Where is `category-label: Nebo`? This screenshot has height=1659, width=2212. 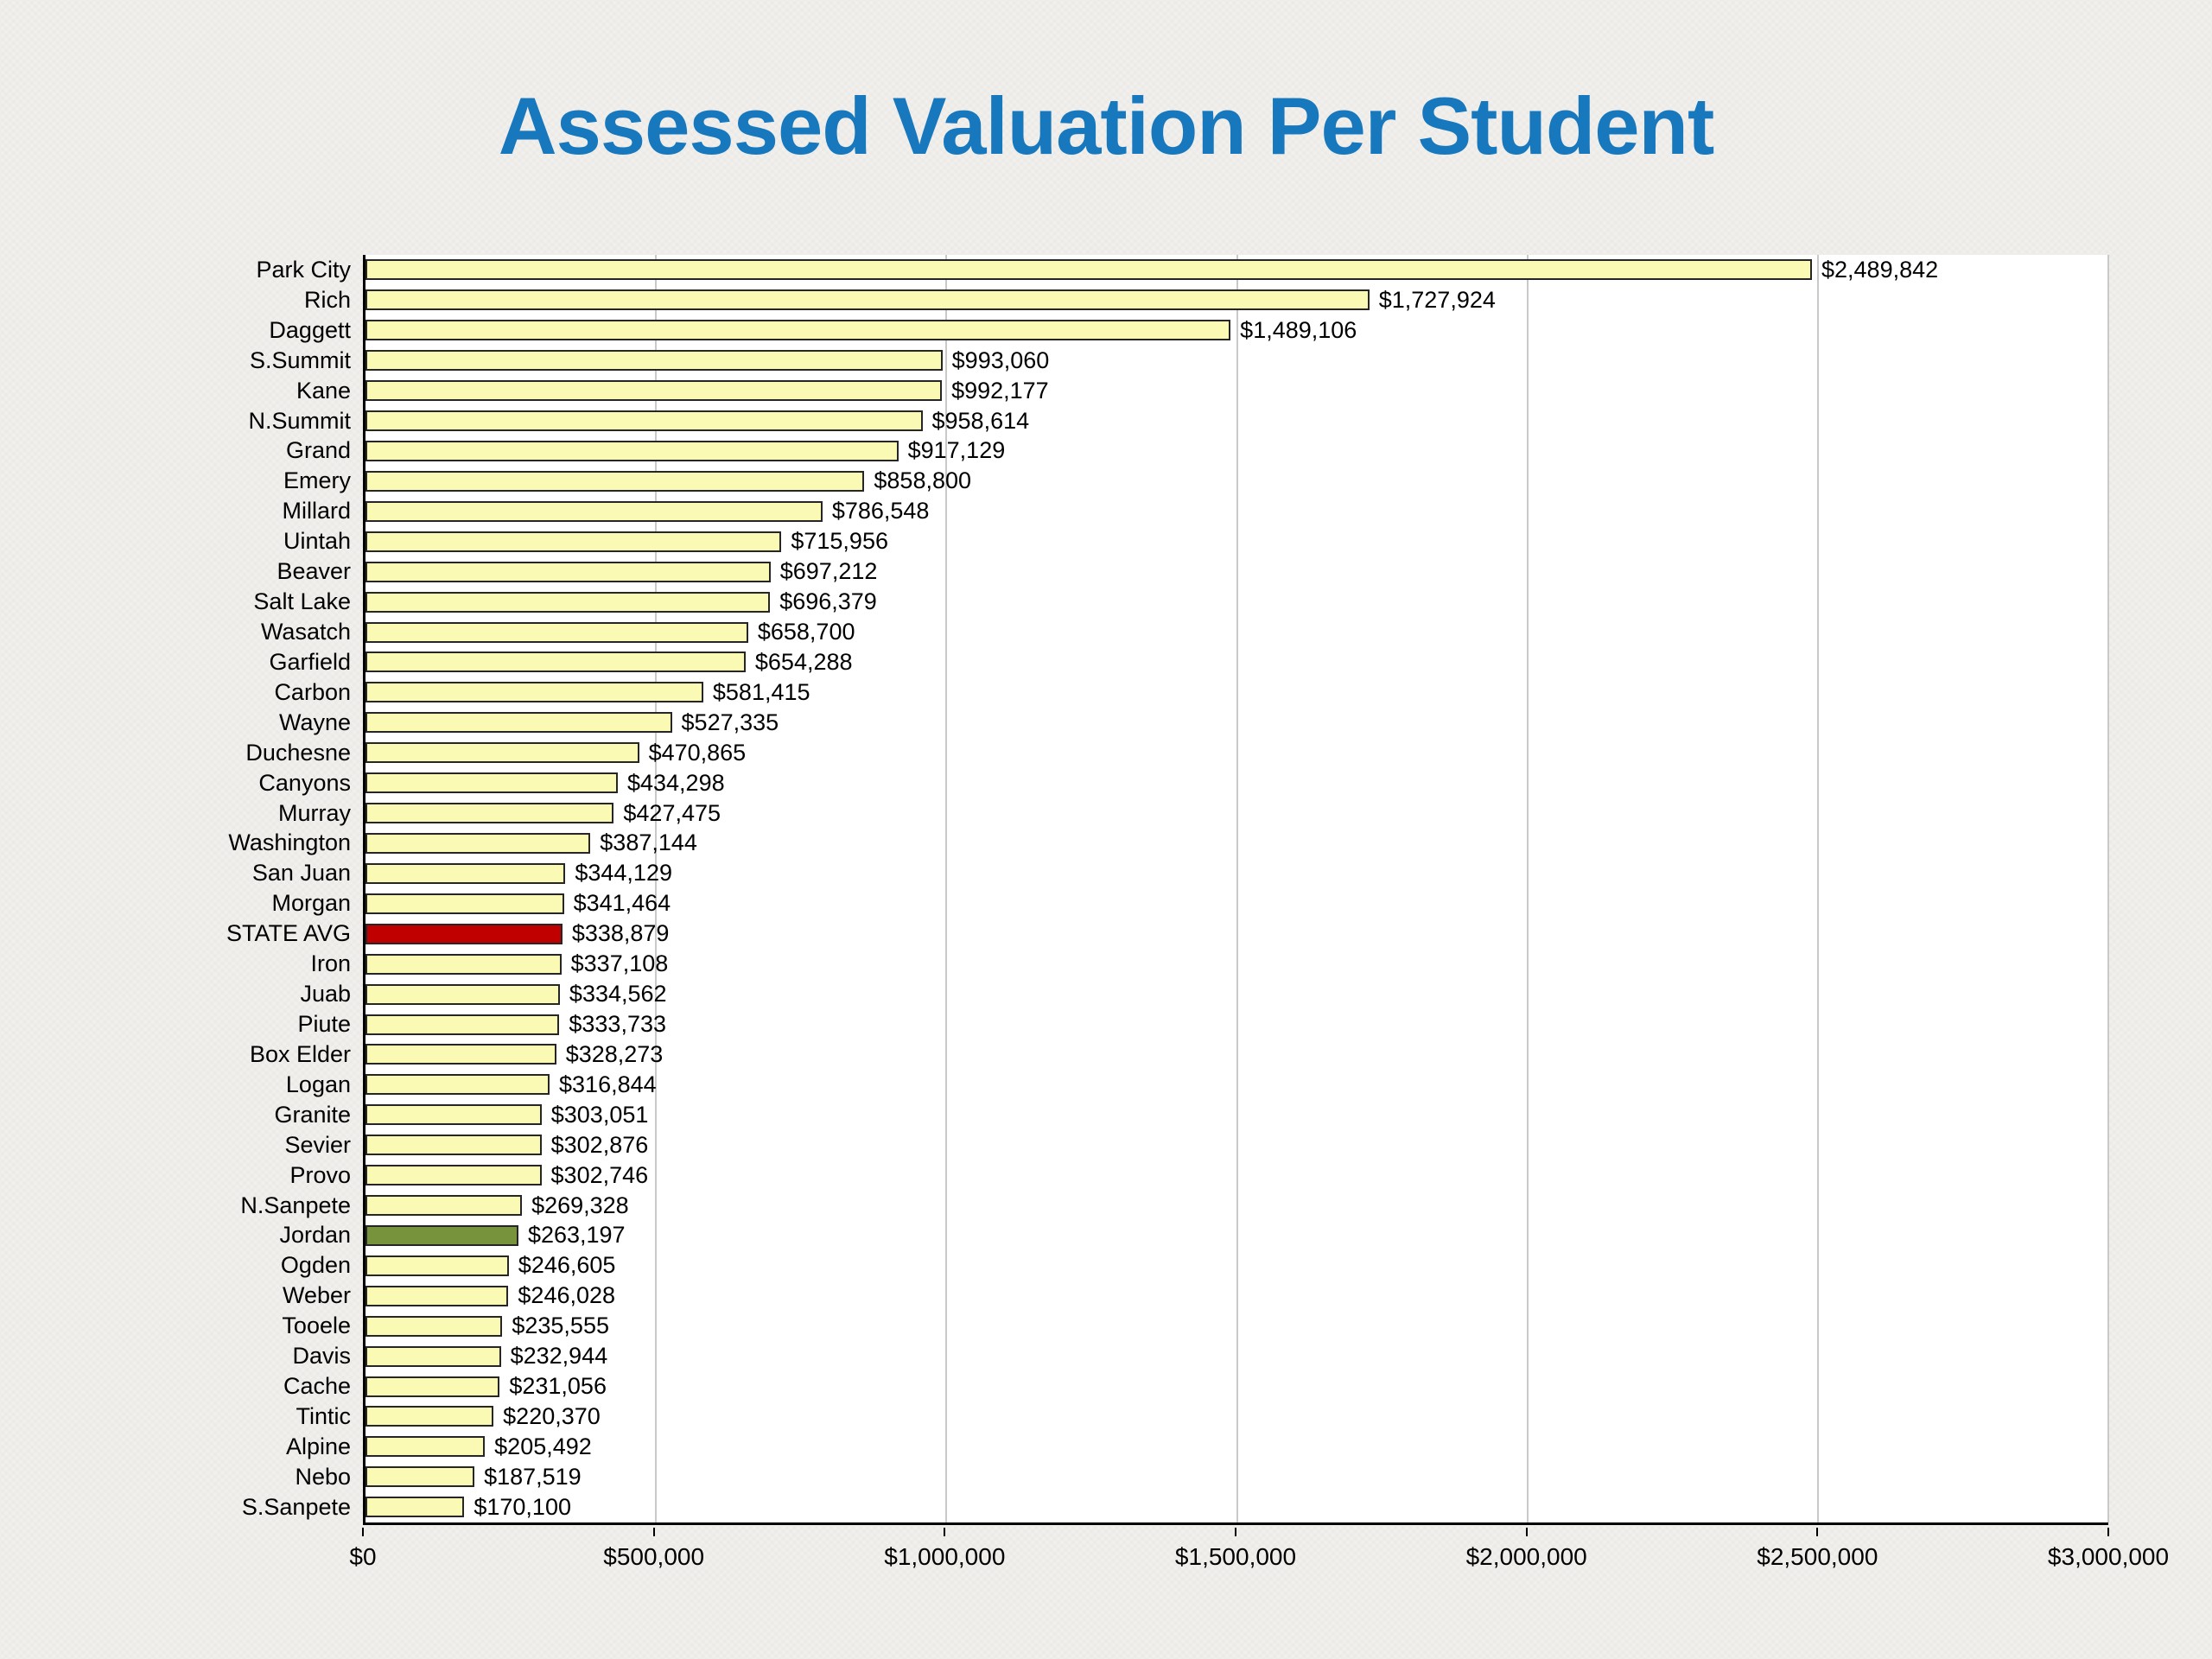
category-label: Nebo is located at coordinates (323, 1476).